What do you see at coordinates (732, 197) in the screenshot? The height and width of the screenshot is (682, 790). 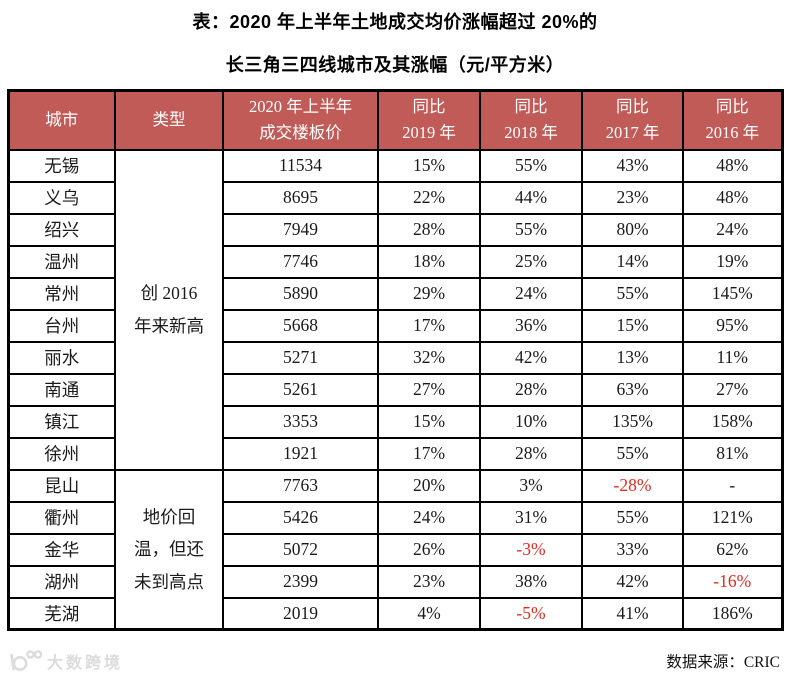 I see `cell-yoy-2016: 48%` at bounding box center [732, 197].